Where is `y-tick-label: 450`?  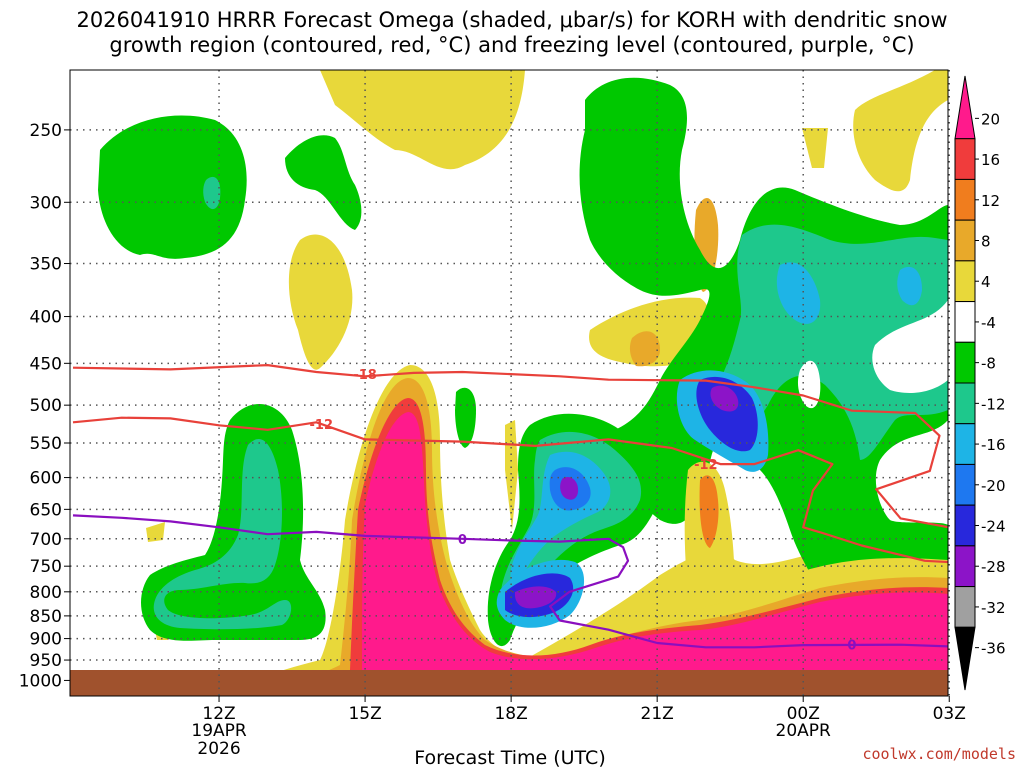
y-tick-label: 450 is located at coordinates (46, 364).